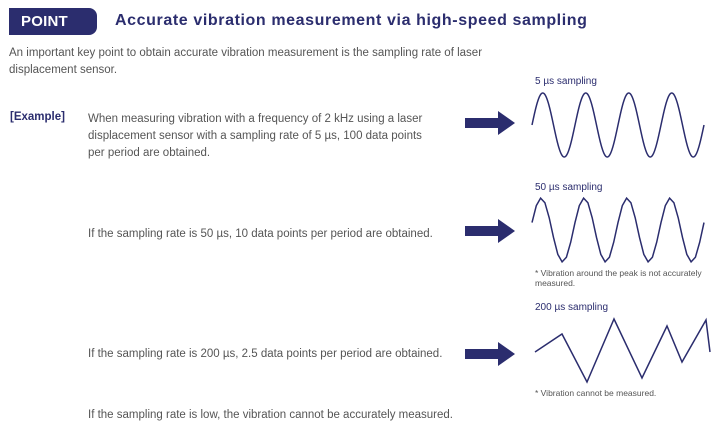 This screenshot has width=718, height=430. Describe the element at coordinates (618, 230) in the screenshot. I see `sine-wave-50us` at that location.